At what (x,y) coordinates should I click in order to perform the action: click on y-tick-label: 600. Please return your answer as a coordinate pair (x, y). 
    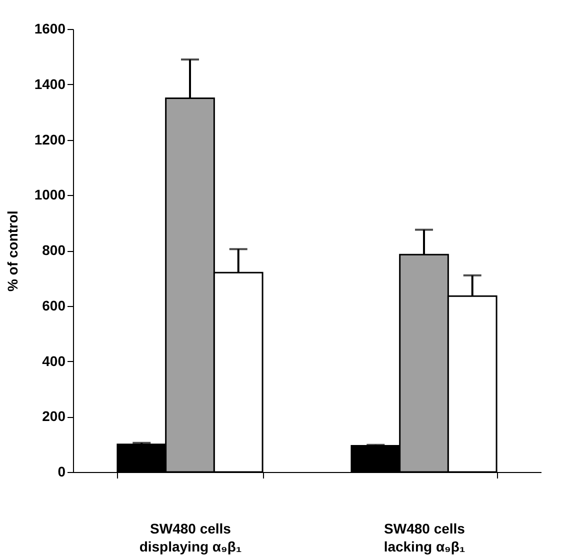
    Looking at the image, I should click on (54, 305).